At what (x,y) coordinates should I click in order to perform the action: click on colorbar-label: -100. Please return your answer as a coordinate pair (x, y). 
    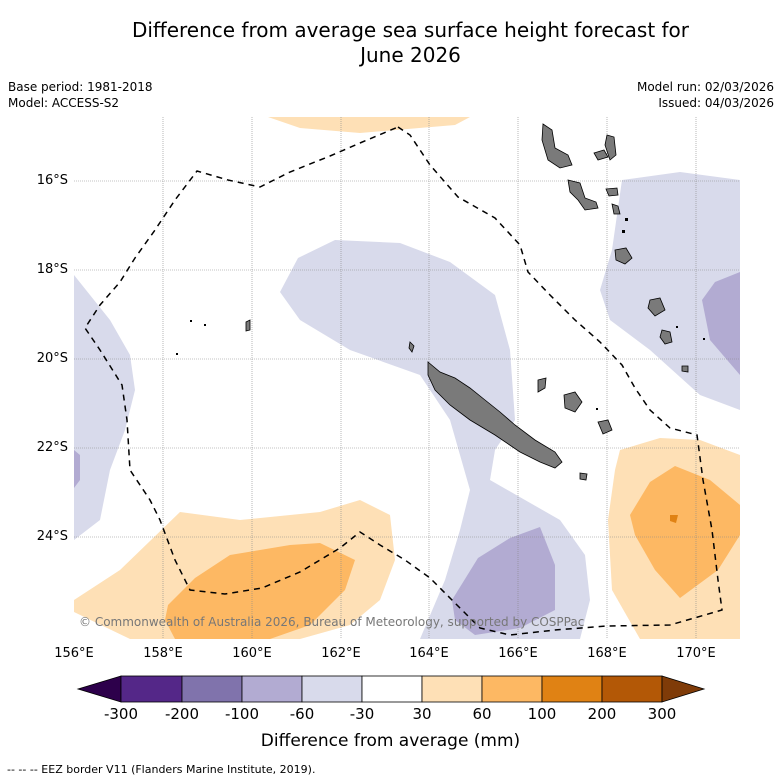
    Looking at the image, I should click on (242, 714).